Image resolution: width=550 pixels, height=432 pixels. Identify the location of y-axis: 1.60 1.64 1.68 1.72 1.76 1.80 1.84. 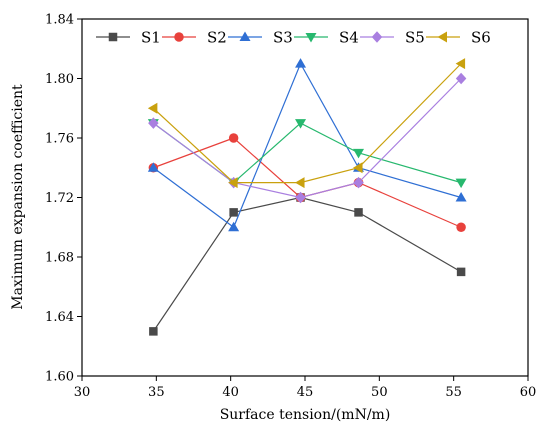
(63, 199).